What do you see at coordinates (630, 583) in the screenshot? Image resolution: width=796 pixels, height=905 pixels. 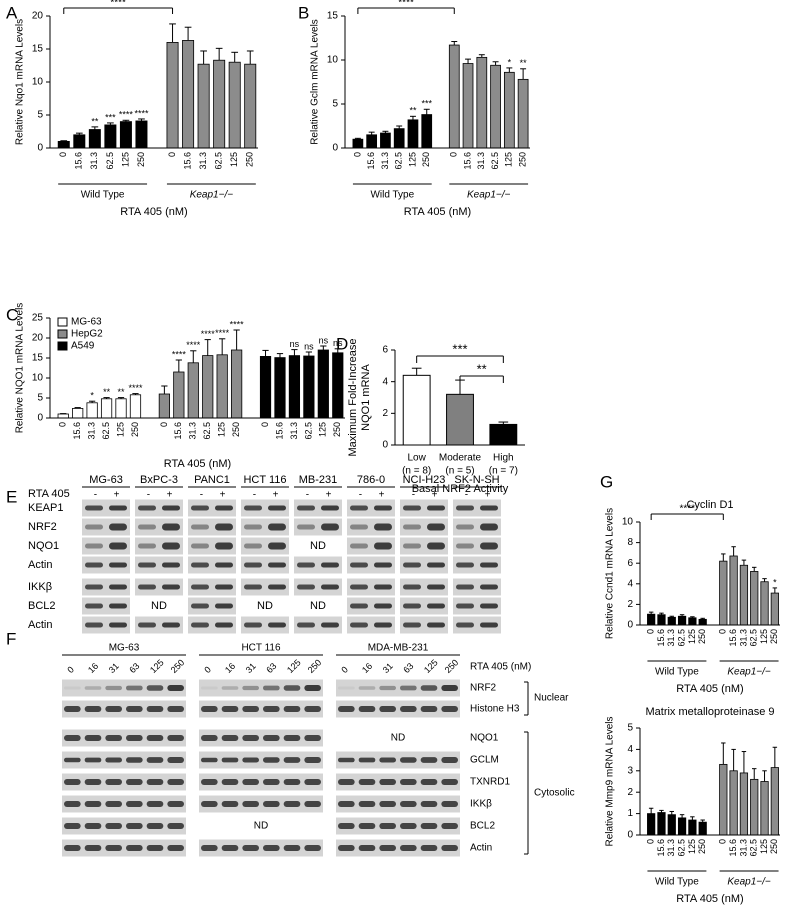 I see `y-tick-label: 4` at bounding box center [630, 583].